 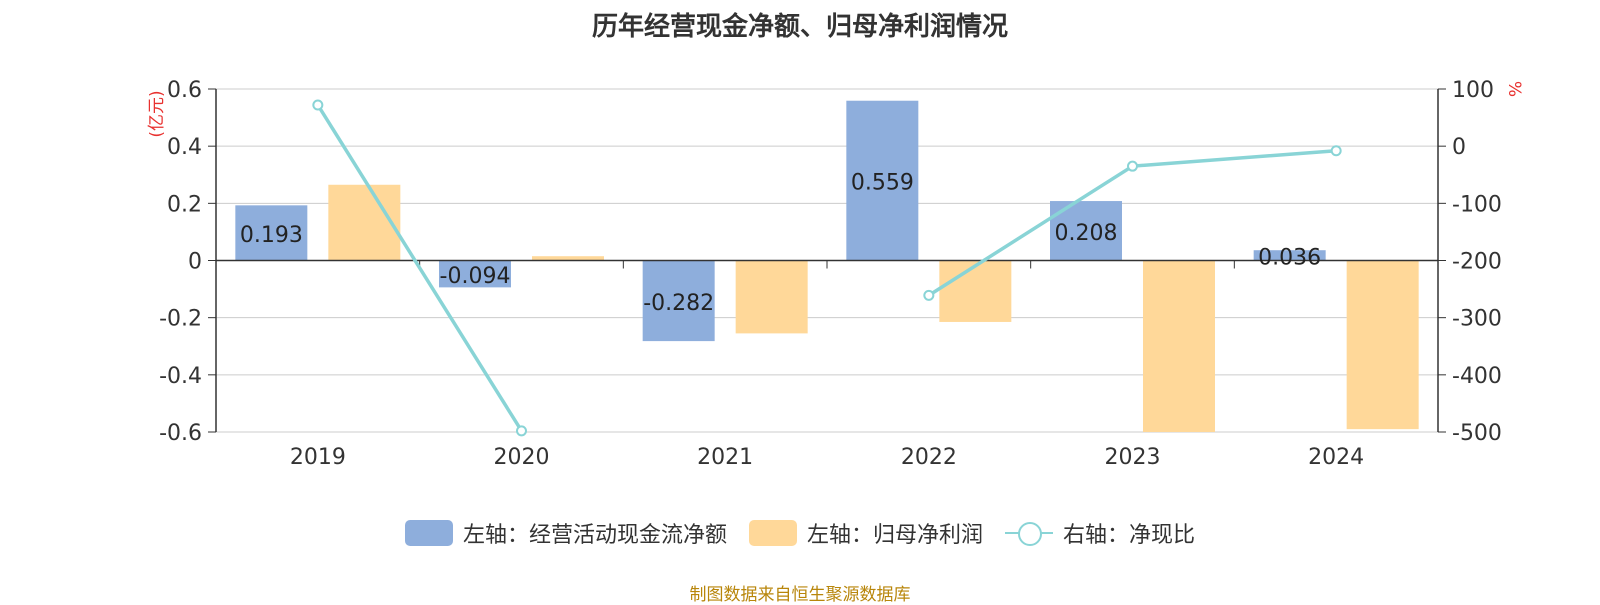 I want to click on right-tick-label: -200, so click(x=1477, y=262).